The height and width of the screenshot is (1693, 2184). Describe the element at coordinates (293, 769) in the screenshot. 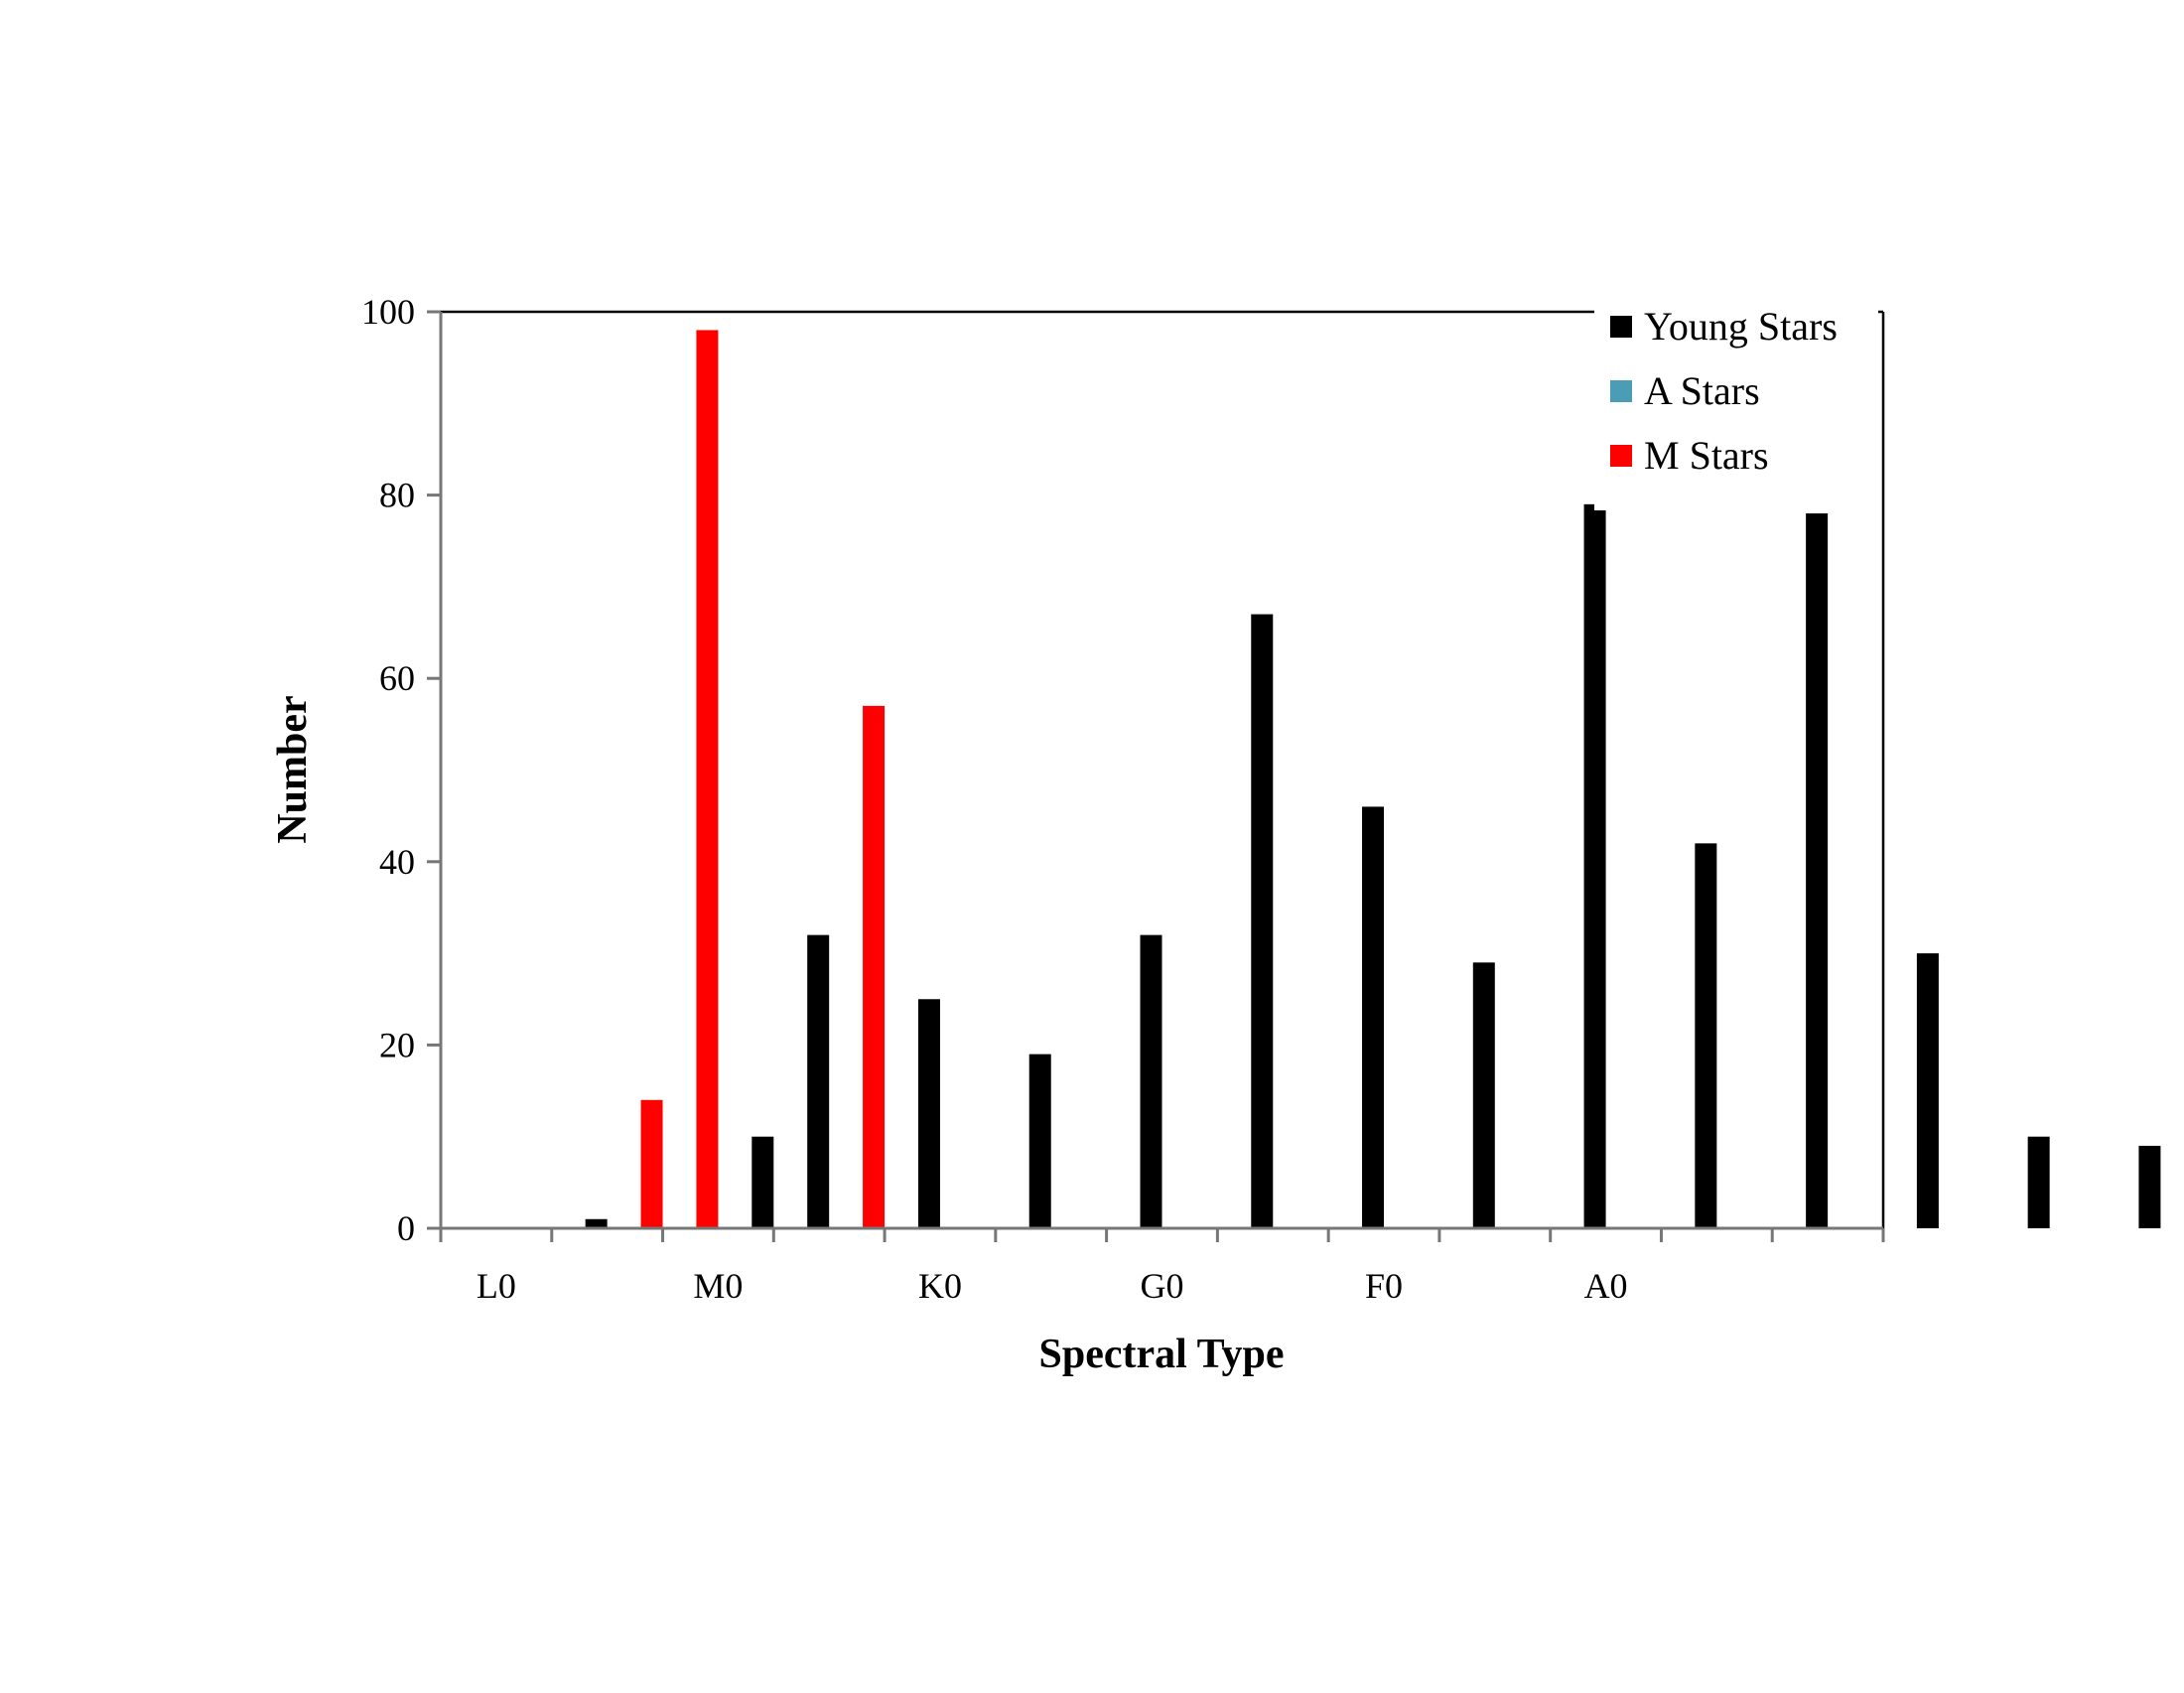

I see `y-axis-title: Number` at that location.